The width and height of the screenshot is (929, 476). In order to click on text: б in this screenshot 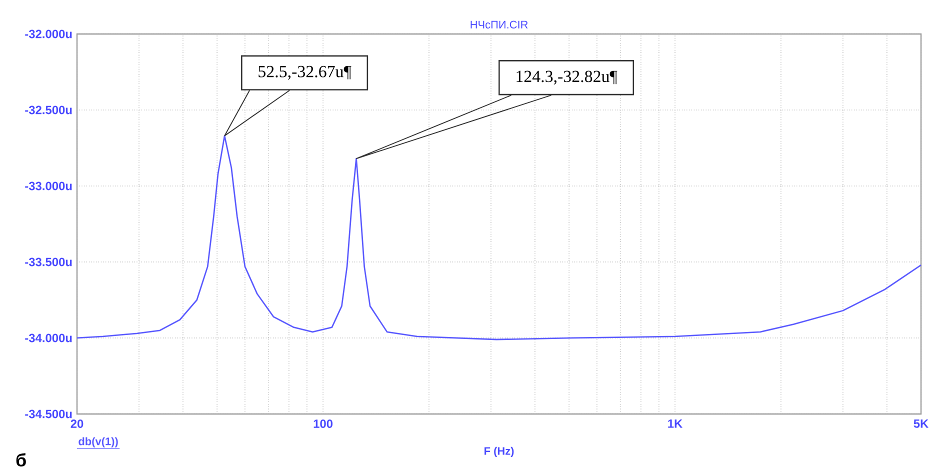, I will do `click(21, 459)`.